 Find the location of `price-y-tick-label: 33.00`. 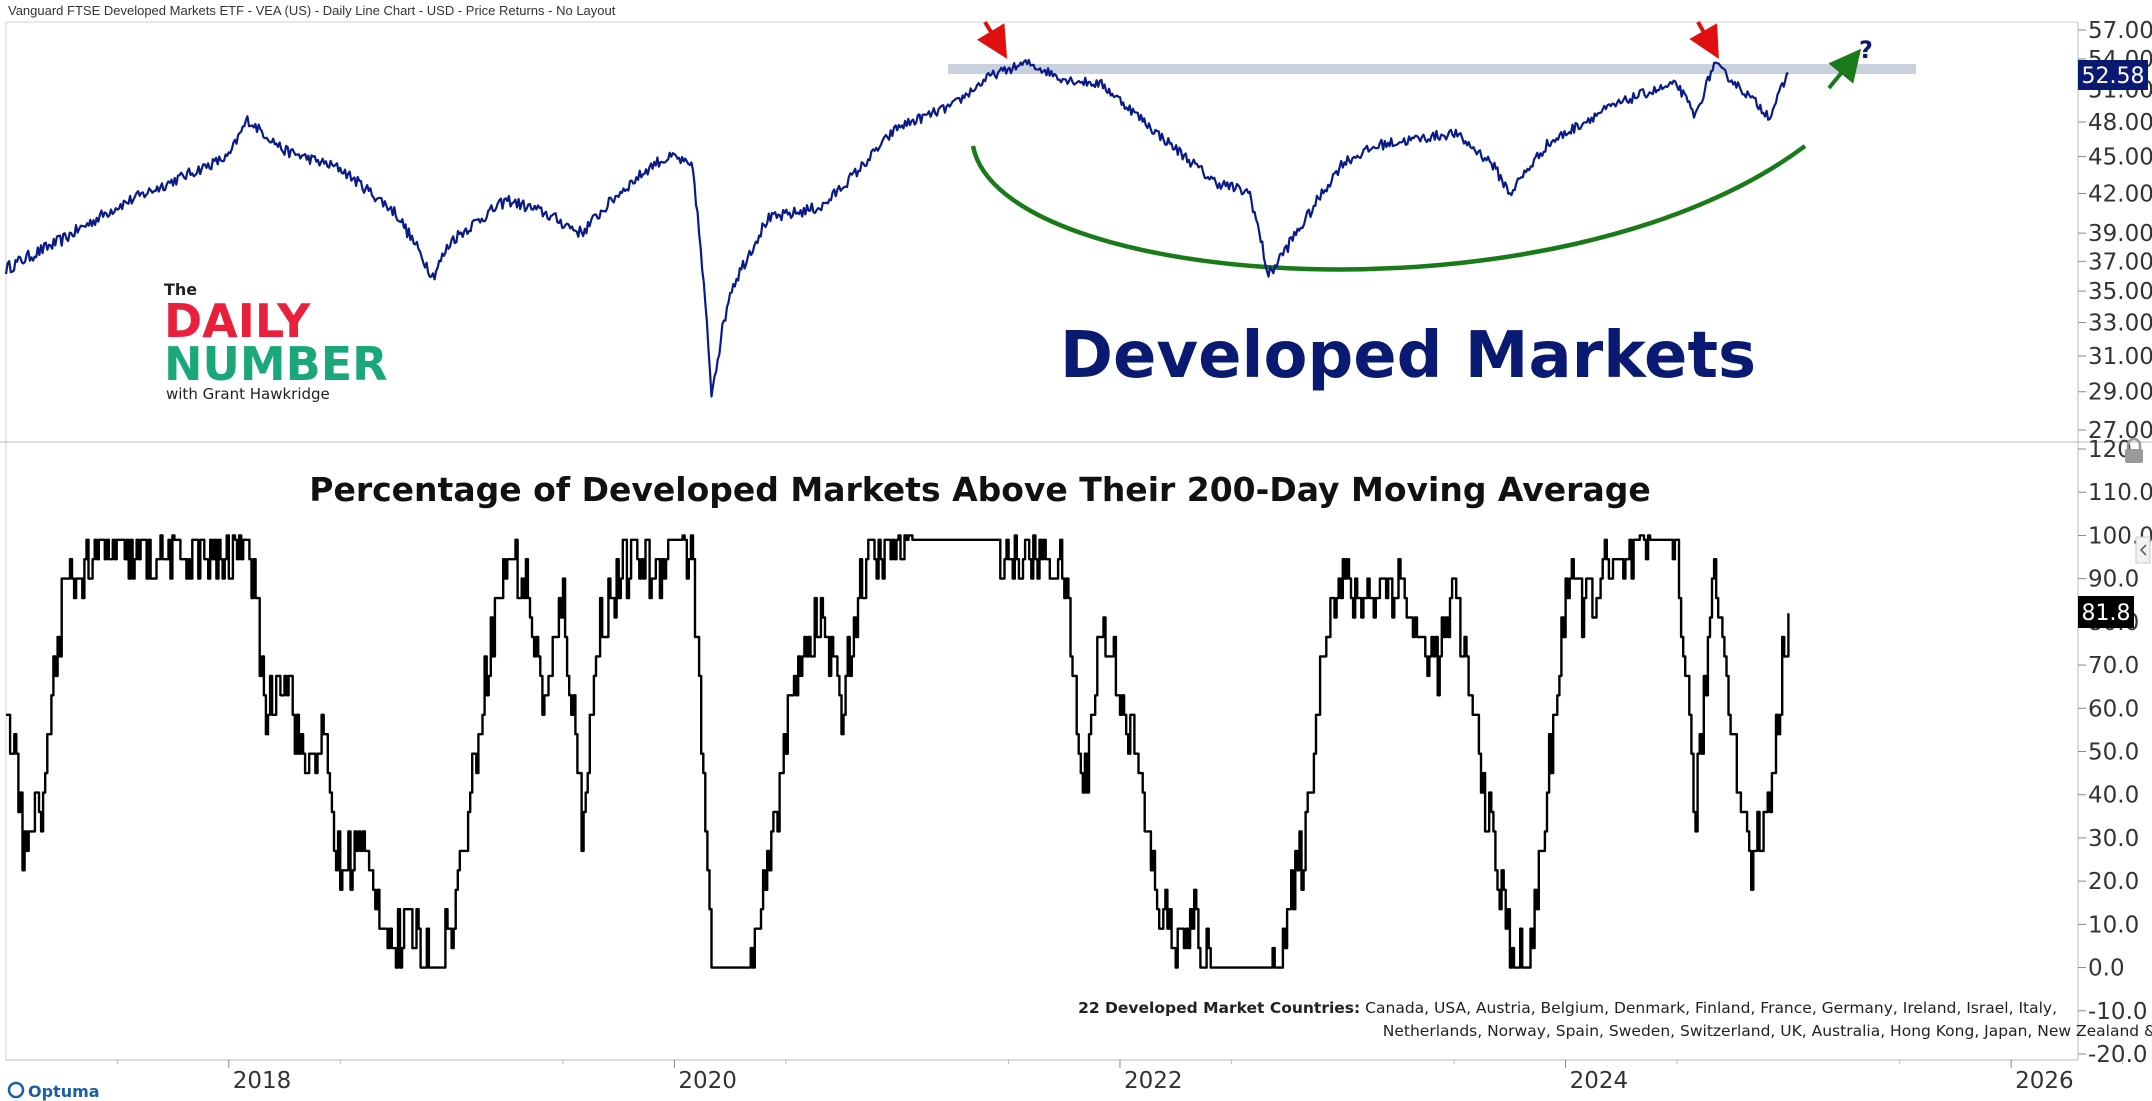

price-y-tick-label: 33.00 is located at coordinates (2120, 324).